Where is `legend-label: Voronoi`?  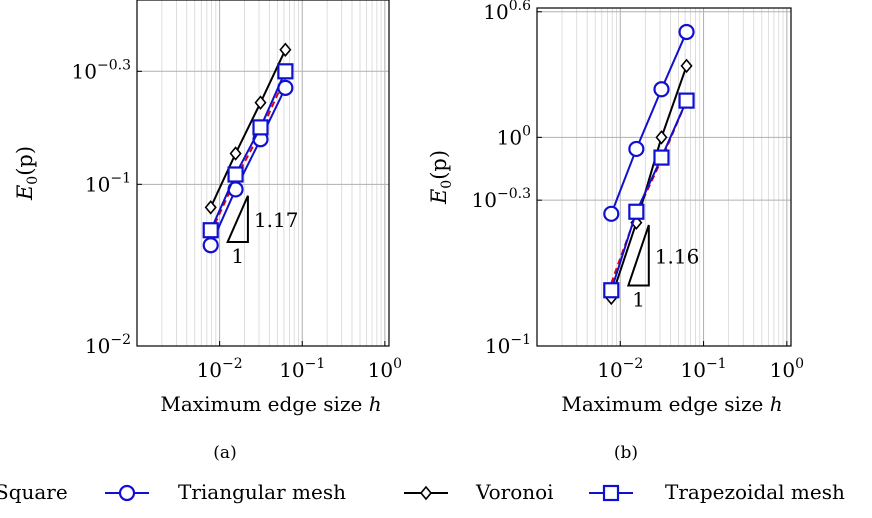 legend-label: Voronoi is located at coordinates (514, 492).